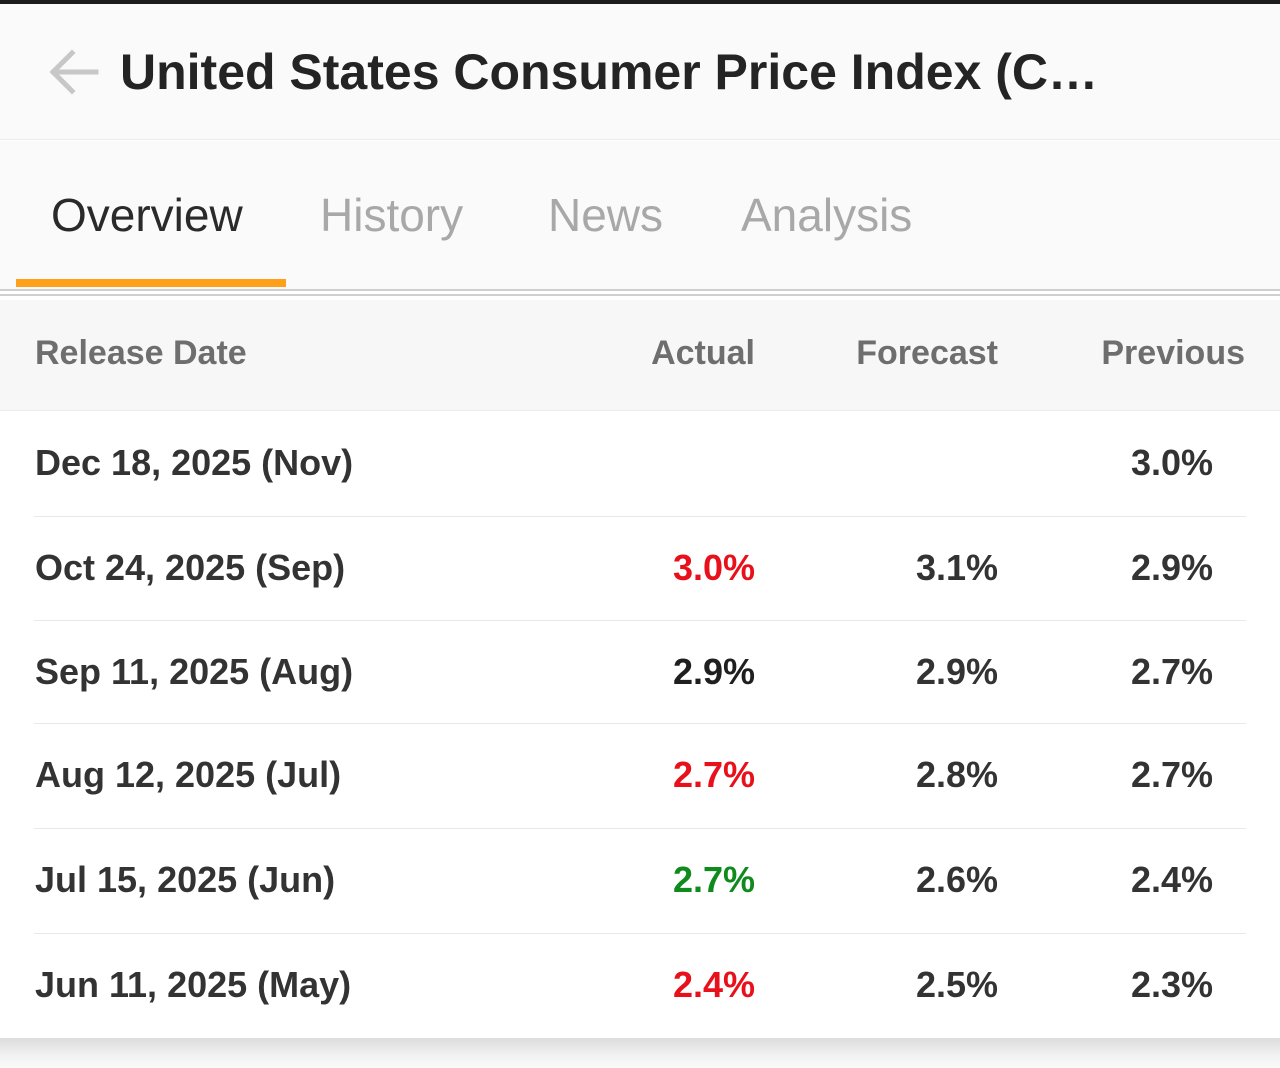 The width and height of the screenshot is (1280, 1068). I want to click on release-date-cell: Dec 18, 2025 (Nov), so click(194, 462).